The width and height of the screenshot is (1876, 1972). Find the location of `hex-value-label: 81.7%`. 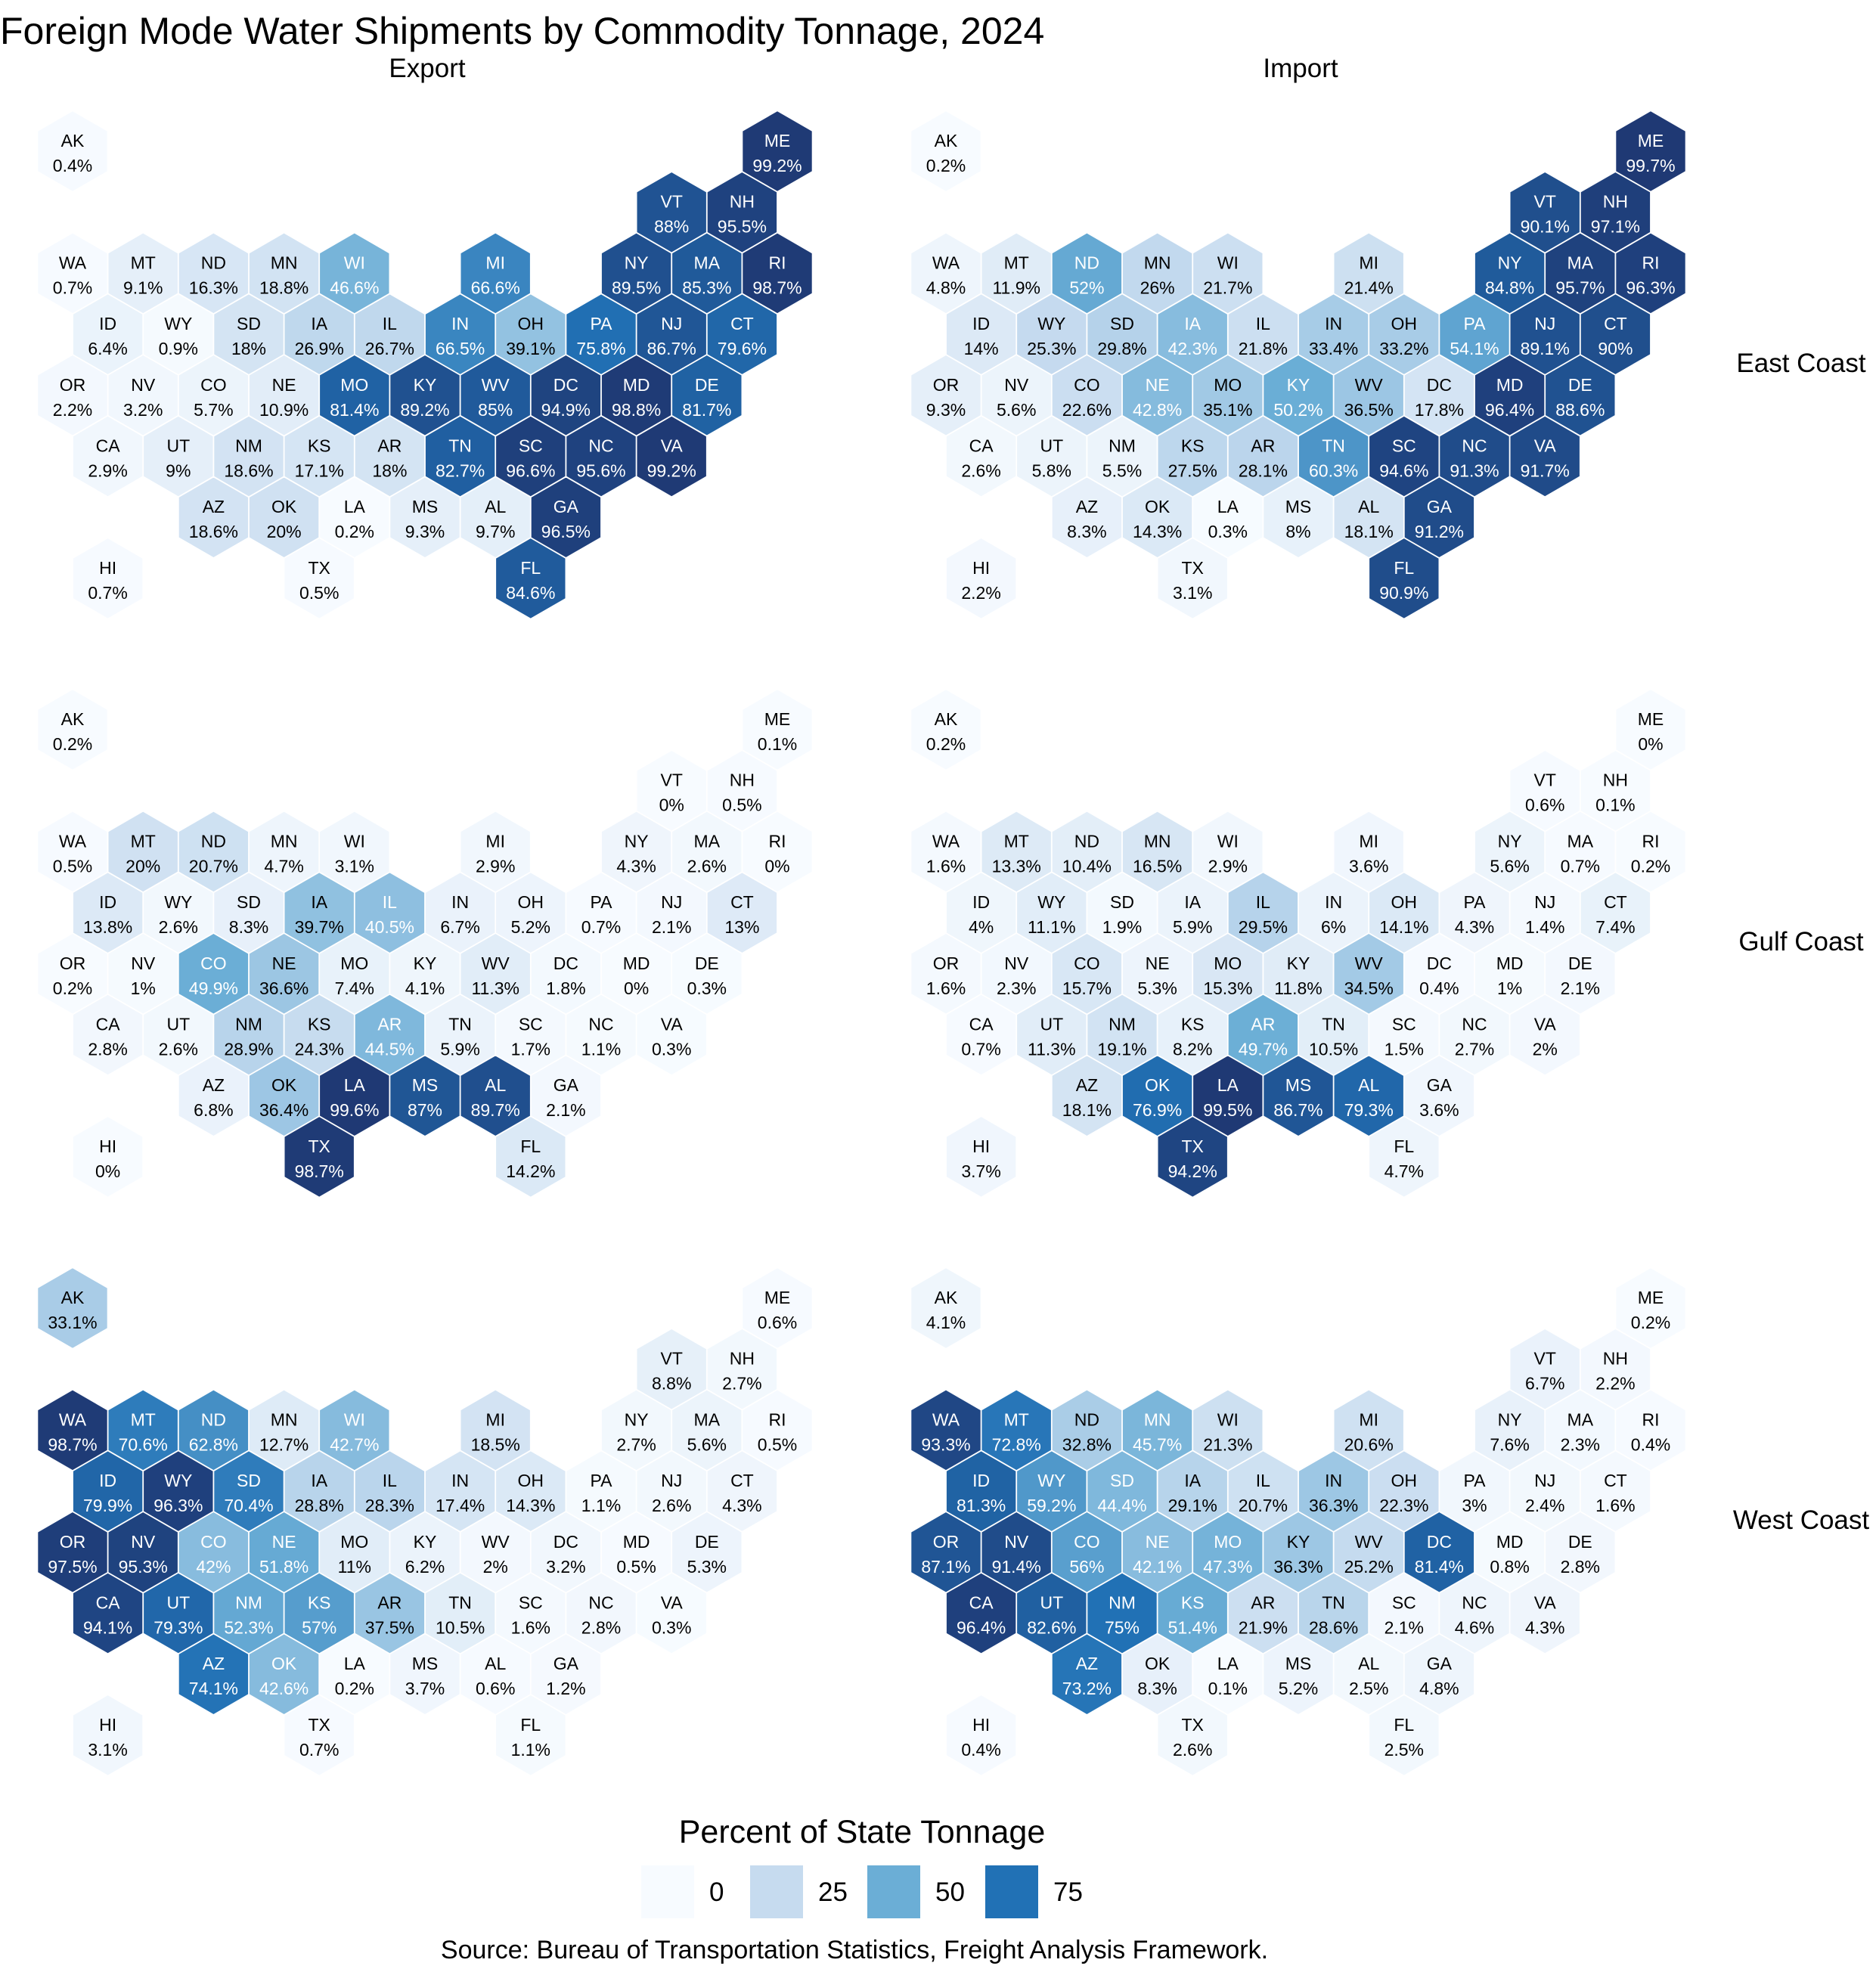

hex-value-label: 81.7% is located at coordinates (706, 410).